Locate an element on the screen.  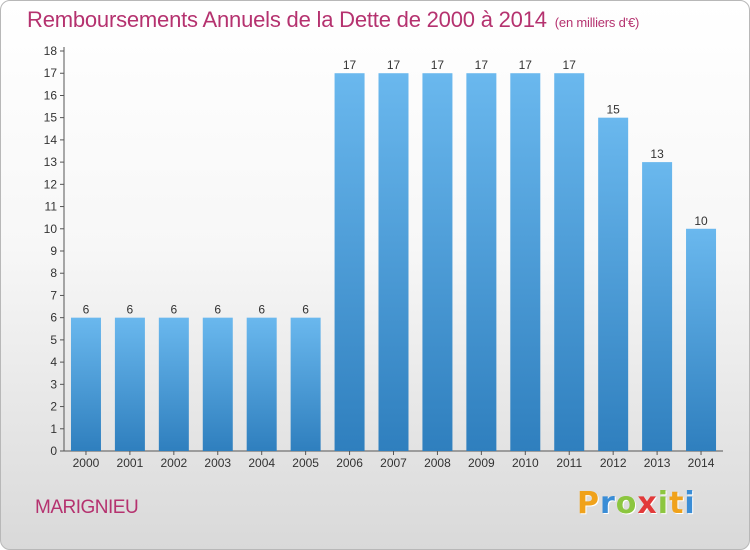
y-tick-label: 2 is located at coordinates (53, 407).